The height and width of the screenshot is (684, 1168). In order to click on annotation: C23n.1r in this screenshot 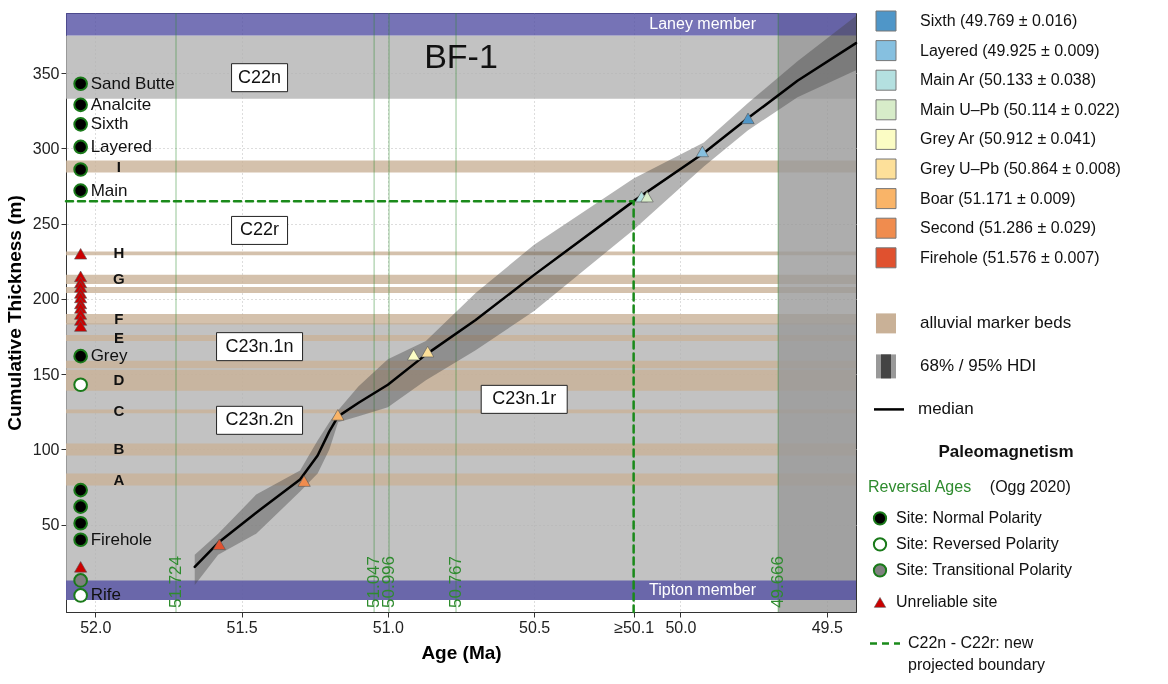, I will do `click(524, 398)`.